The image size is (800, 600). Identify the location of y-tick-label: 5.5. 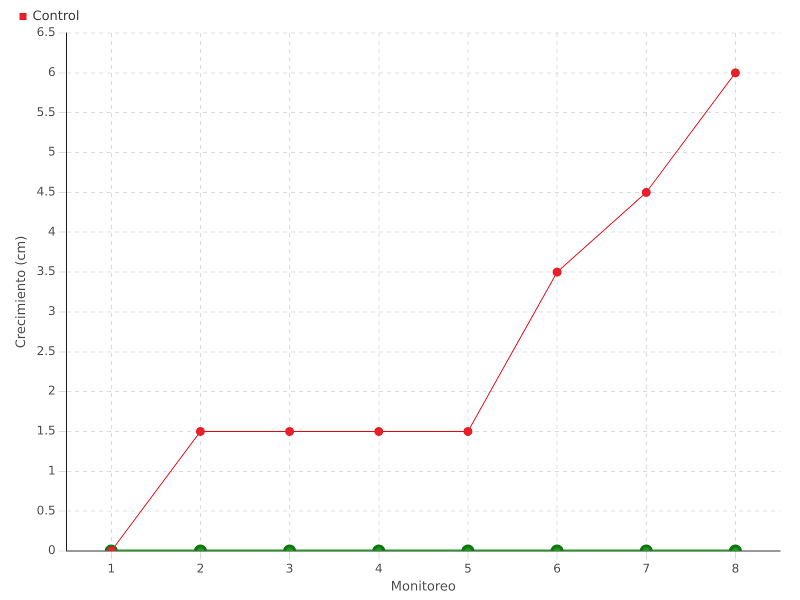
(46, 111).